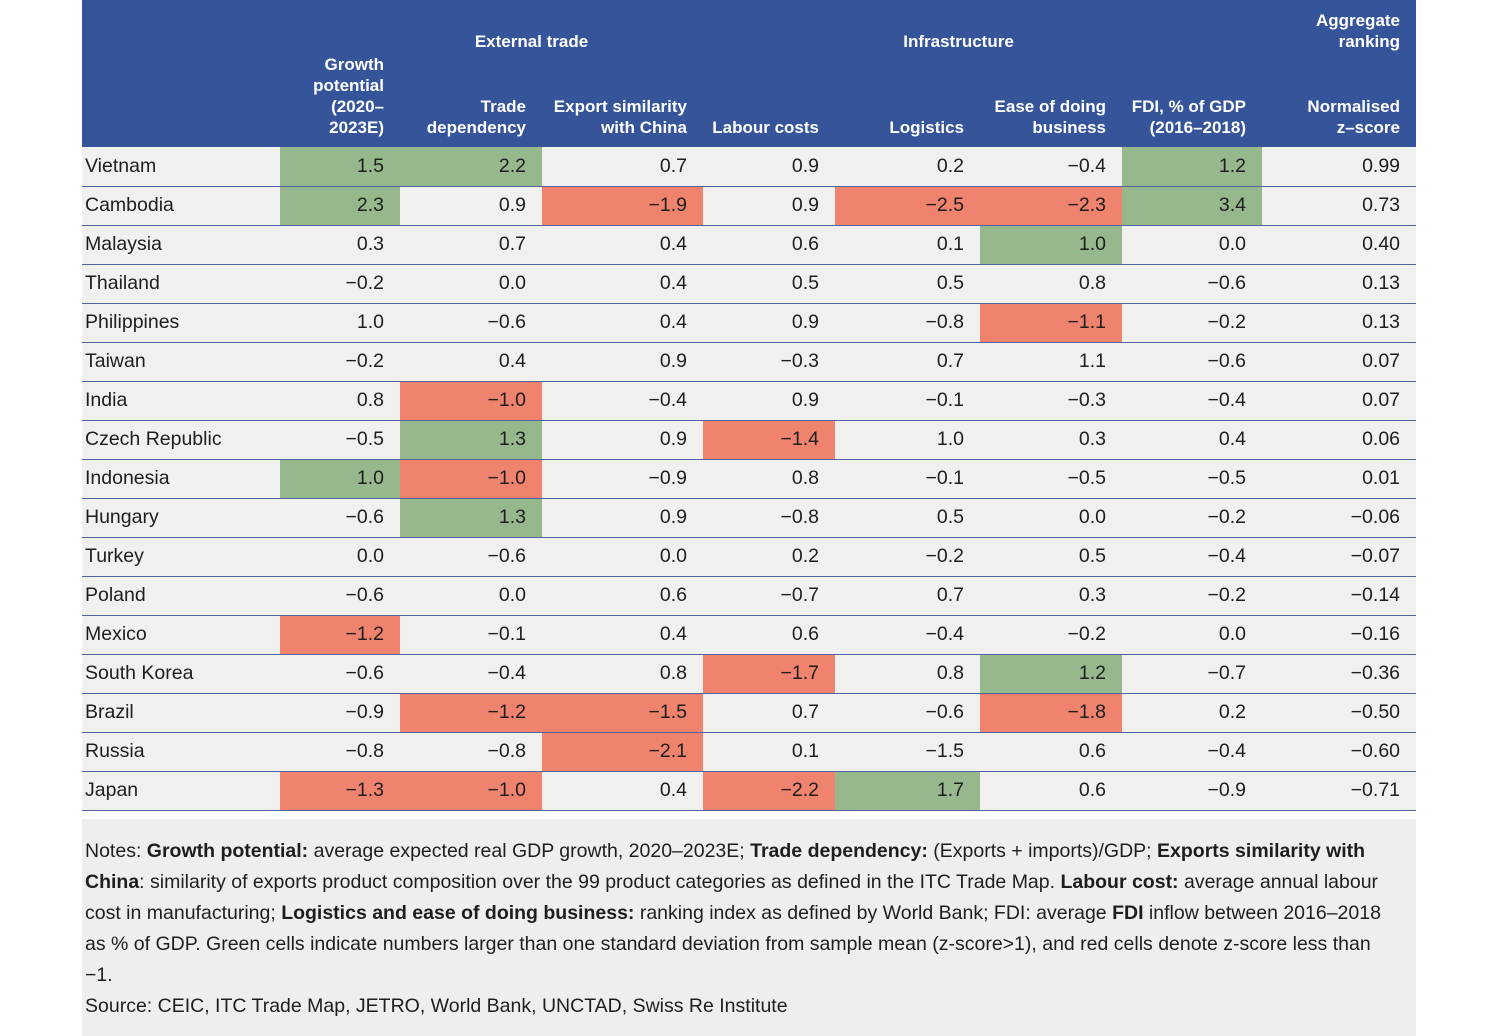 Image resolution: width=1500 pixels, height=1036 pixels. I want to click on value-cell: −1.5, so click(623, 712).